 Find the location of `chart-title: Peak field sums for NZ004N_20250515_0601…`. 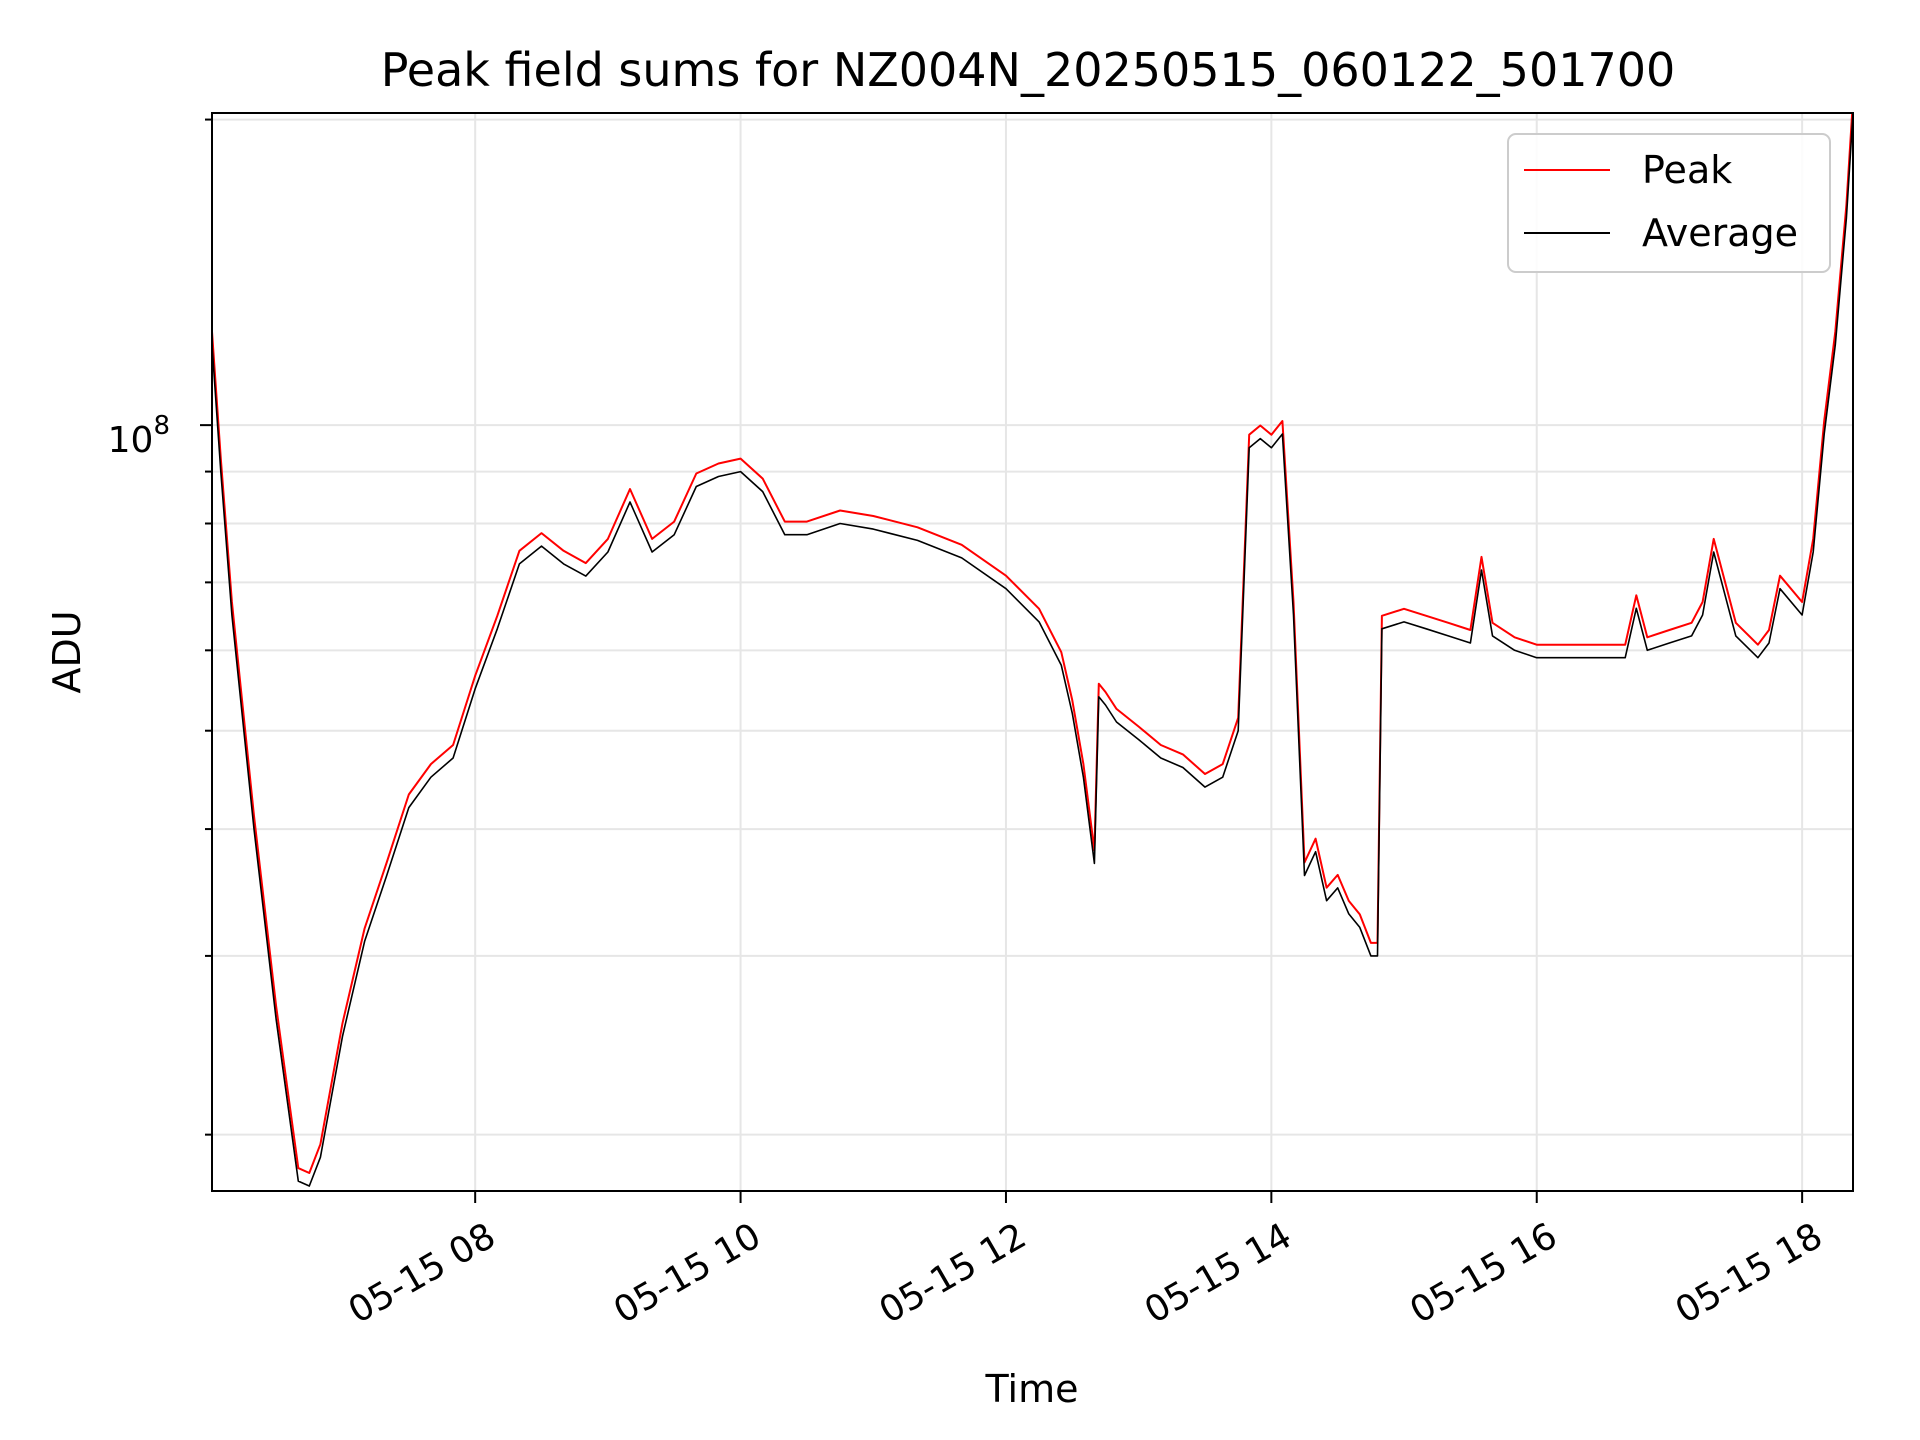

chart-title: Peak field sums for NZ004N_20250515_0601… is located at coordinates (1028, 70).